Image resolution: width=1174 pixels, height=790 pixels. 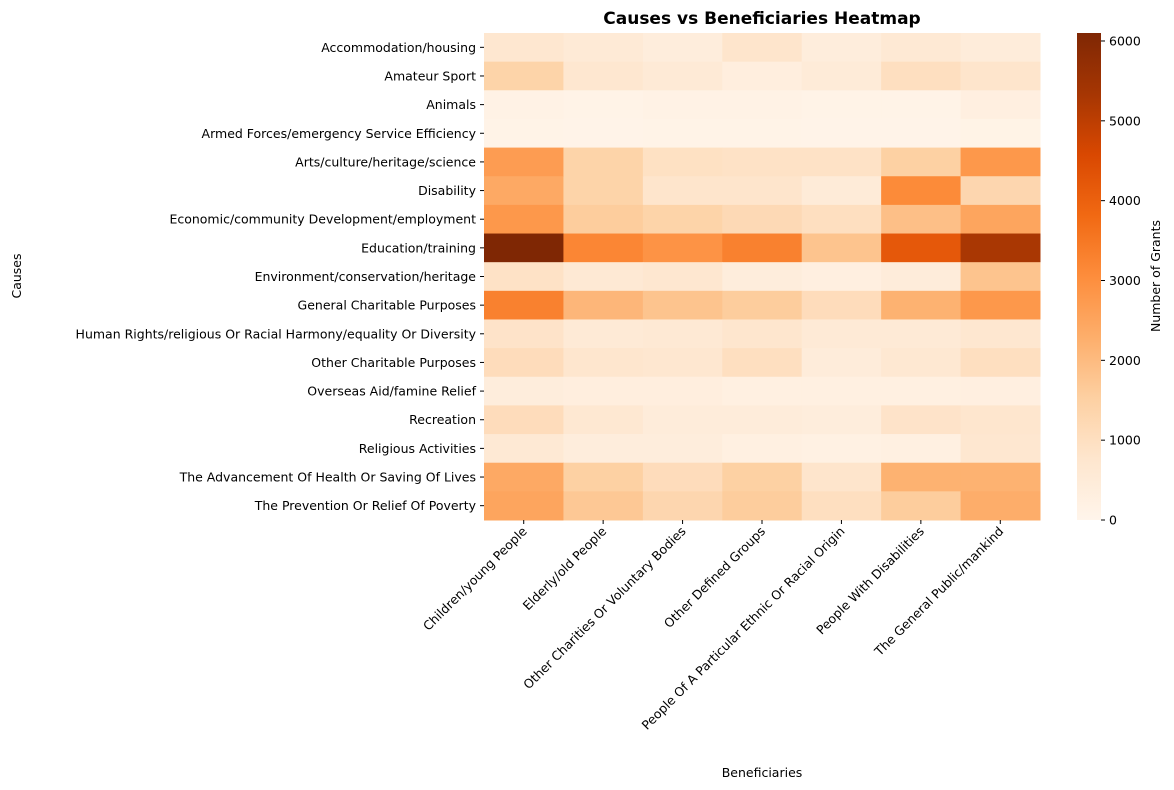 What do you see at coordinates (417, 448) in the screenshot?
I see `y-tick-label: Religious Activities` at bounding box center [417, 448].